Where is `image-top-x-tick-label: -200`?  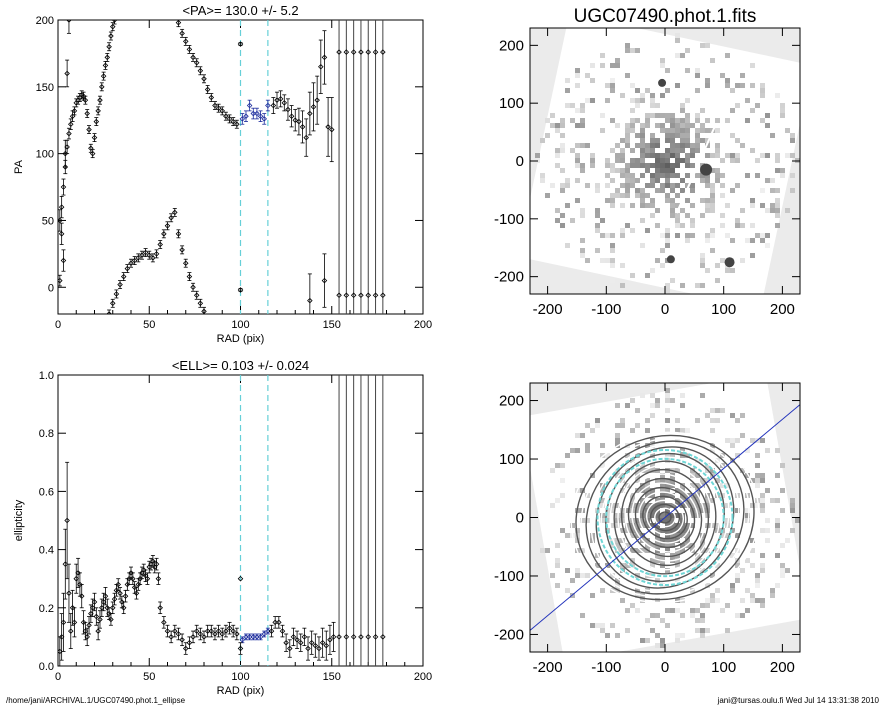
image-top-x-tick-label: -200 is located at coordinates (548, 309).